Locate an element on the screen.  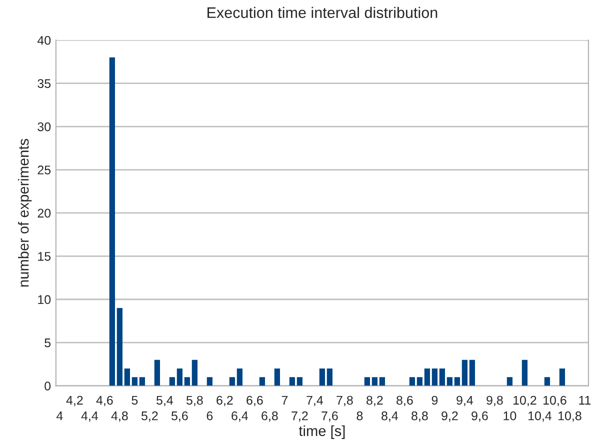
x-tick-label: 9,8 is located at coordinates (494, 401).